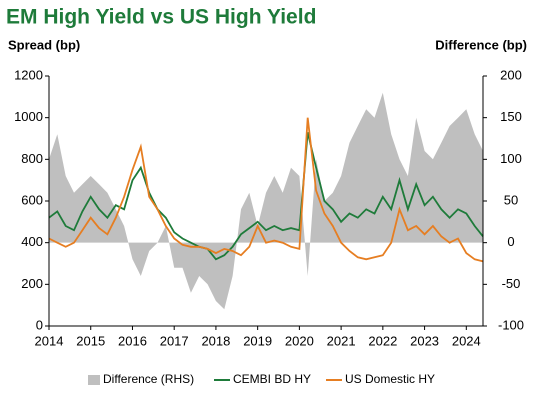 This screenshot has height=400, width=539. Describe the element at coordinates (90, 340) in the screenshot. I see `x-tick-label: 2015` at that location.